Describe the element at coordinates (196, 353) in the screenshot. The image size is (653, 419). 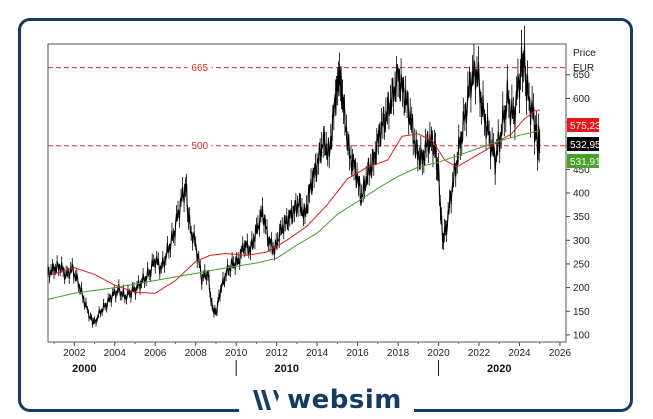
I see `x-tick-label: 2008` at that location.